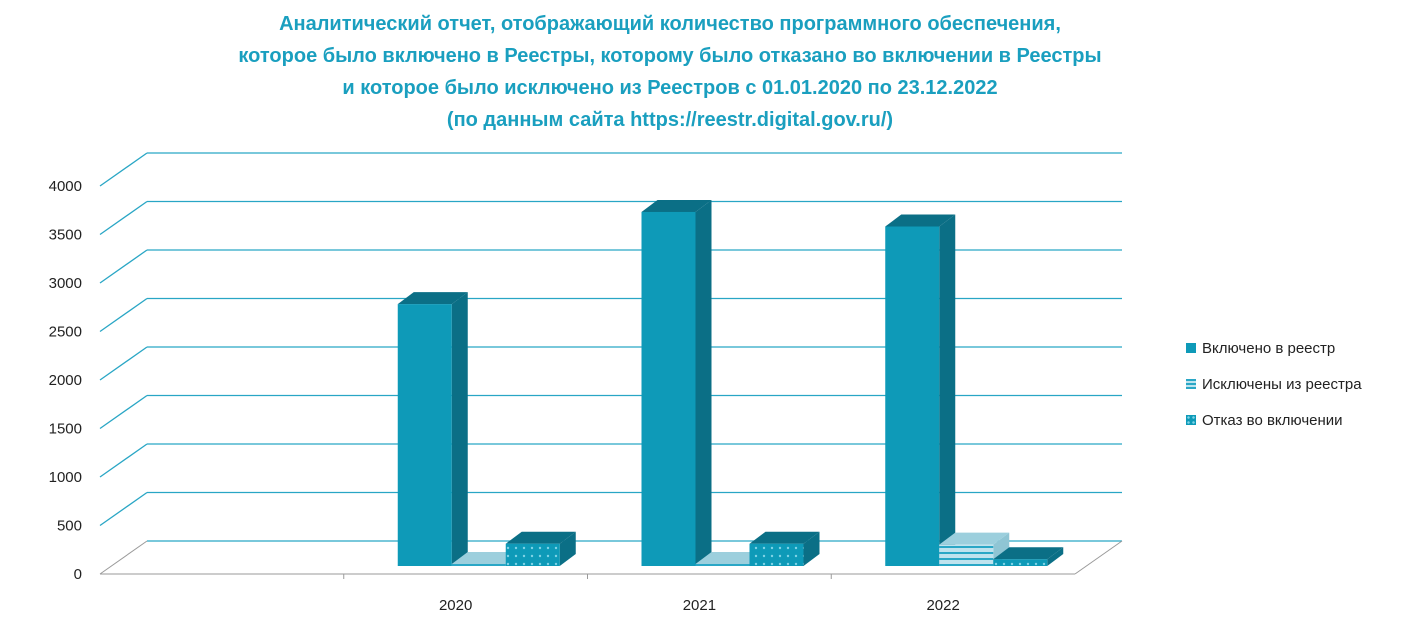 The image size is (1411, 626). What do you see at coordinates (1098, 557) in the screenshot?
I see `floor-edge` at bounding box center [1098, 557].